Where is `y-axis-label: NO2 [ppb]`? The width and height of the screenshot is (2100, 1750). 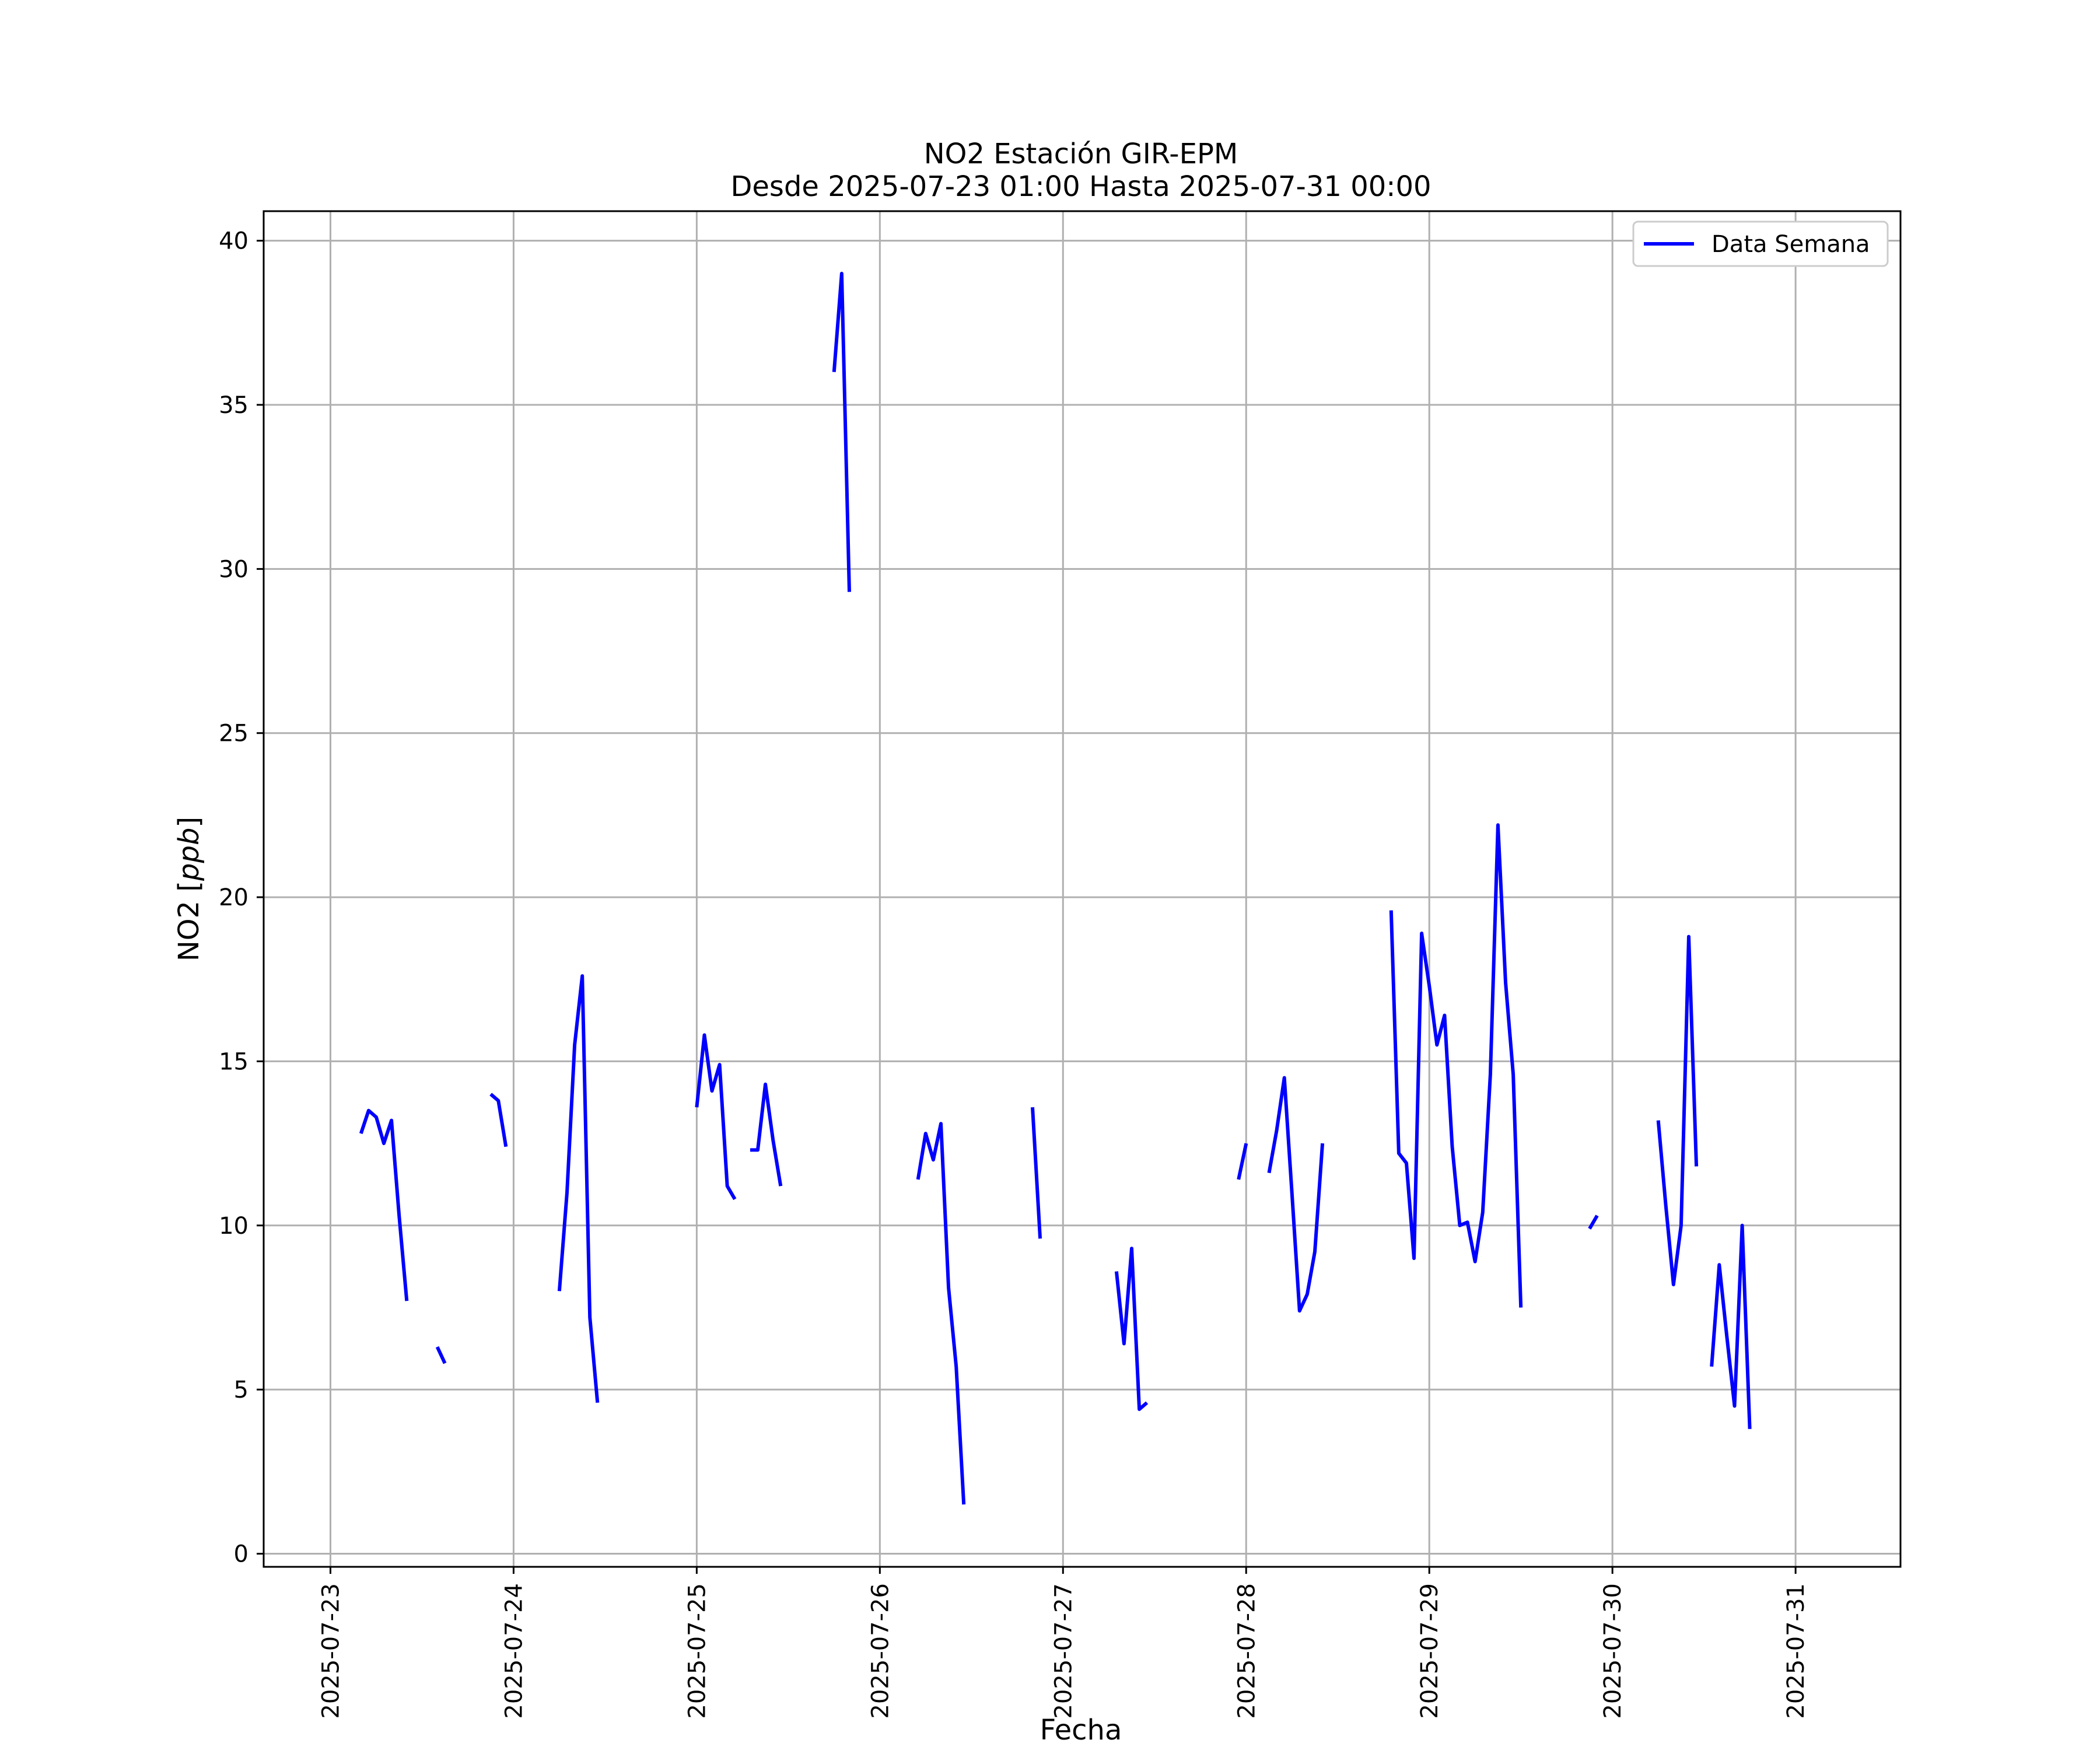
y-axis-label: NO2 [ppb] is located at coordinates (189, 889).